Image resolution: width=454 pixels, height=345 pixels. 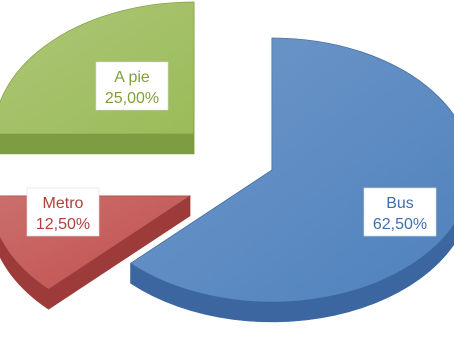 I want to click on data-label-value: 62,50%, so click(x=400, y=224).